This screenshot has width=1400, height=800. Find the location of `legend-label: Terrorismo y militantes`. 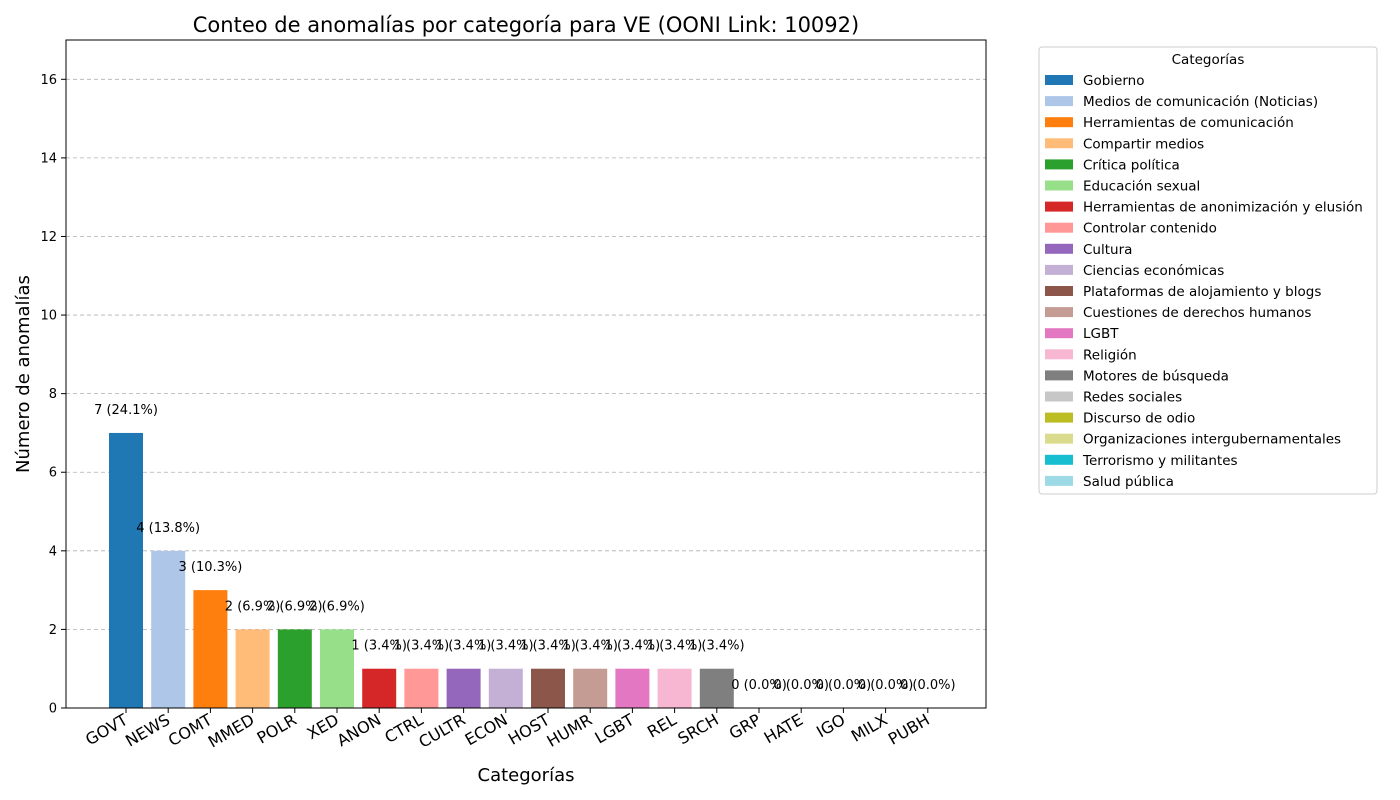

legend-label: Terrorismo y militantes is located at coordinates (1160, 461).